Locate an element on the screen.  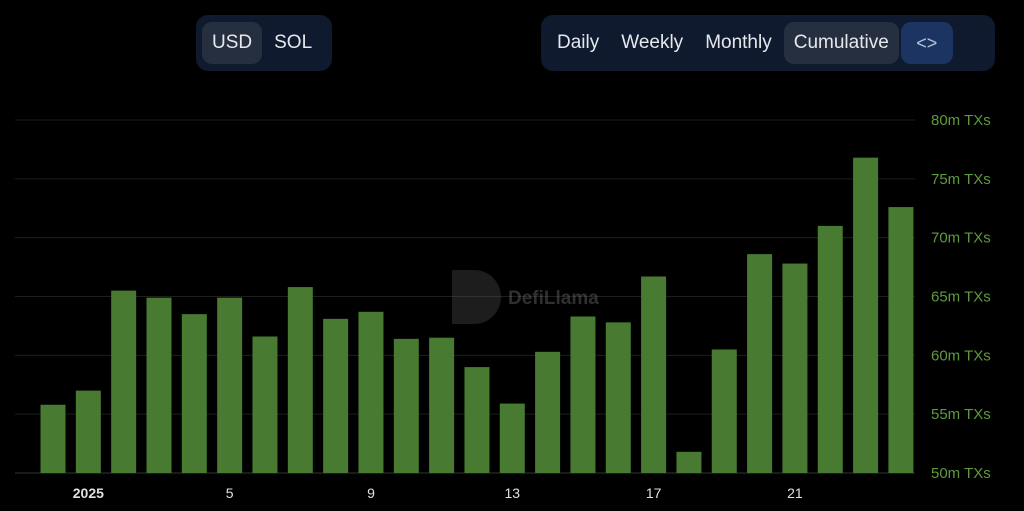
currency-toggle: USD SOL is located at coordinates (264, 43).